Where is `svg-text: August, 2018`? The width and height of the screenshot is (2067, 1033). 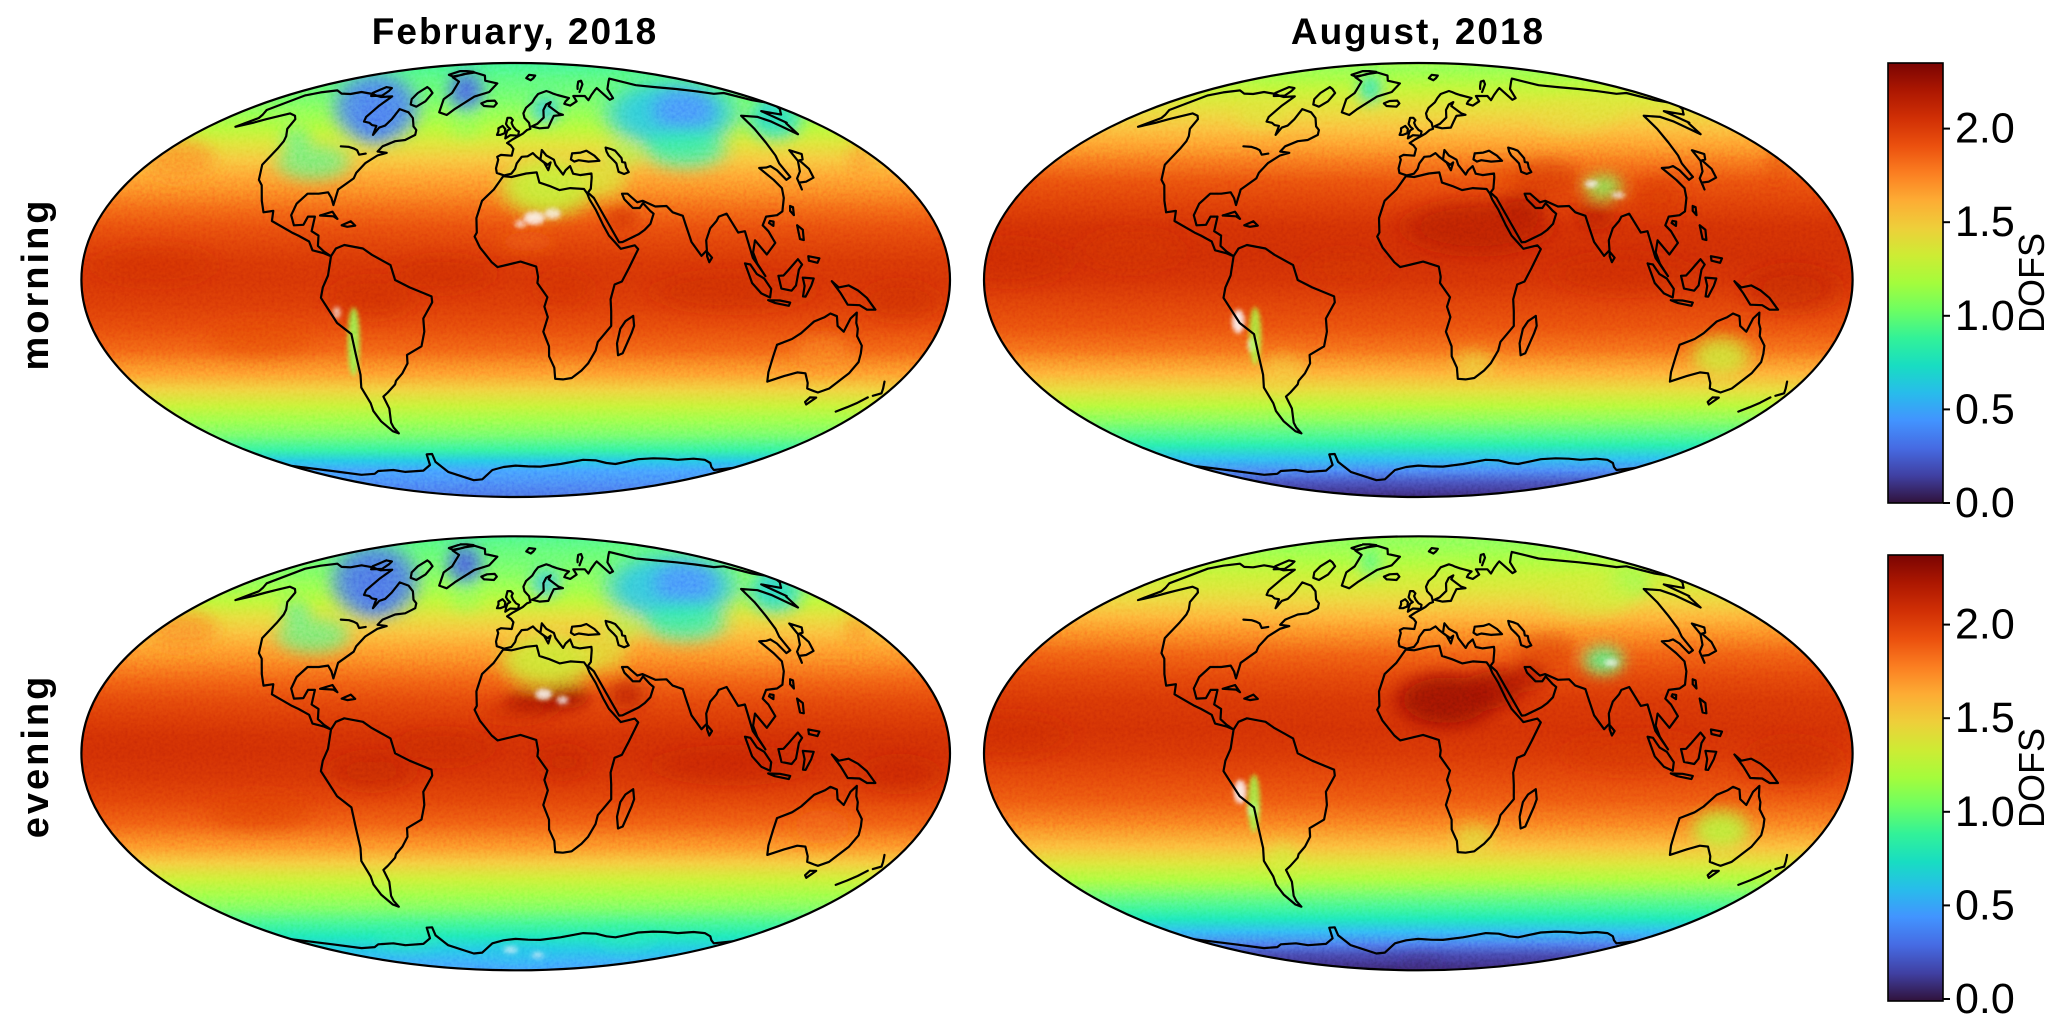 svg-text: August, 2018 is located at coordinates (1418, 31).